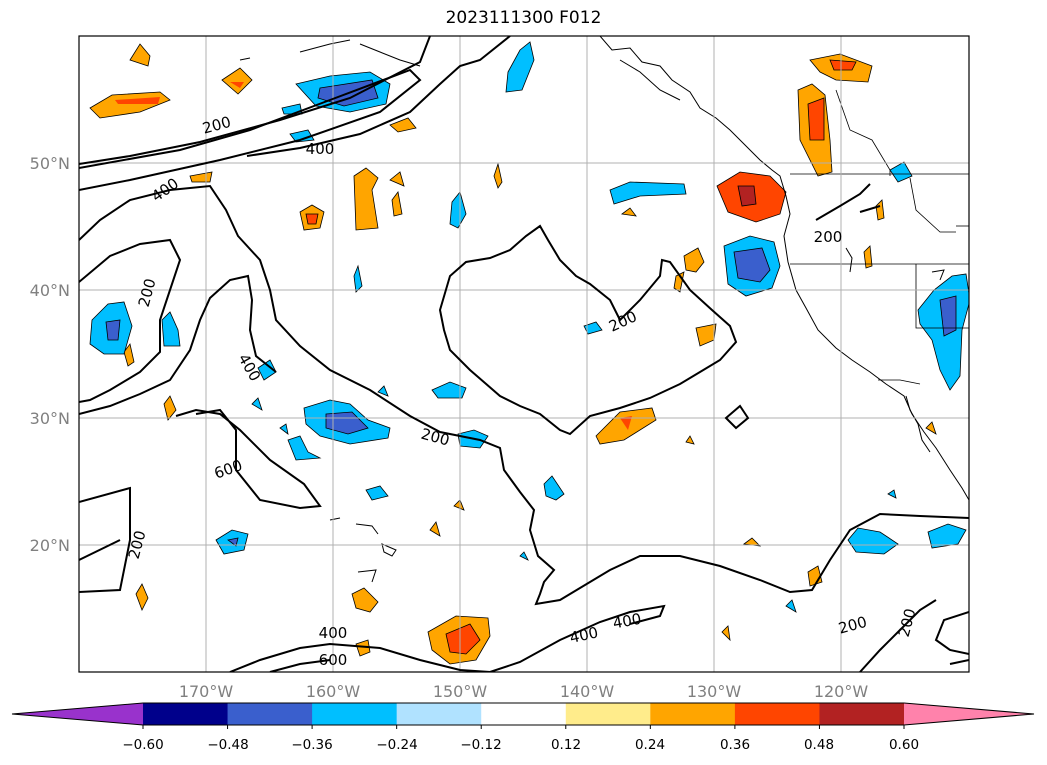 This screenshot has height=765, width=1047. Describe the element at coordinates (77, 714) in the screenshot. I see `colorbar-extend-min` at that location.